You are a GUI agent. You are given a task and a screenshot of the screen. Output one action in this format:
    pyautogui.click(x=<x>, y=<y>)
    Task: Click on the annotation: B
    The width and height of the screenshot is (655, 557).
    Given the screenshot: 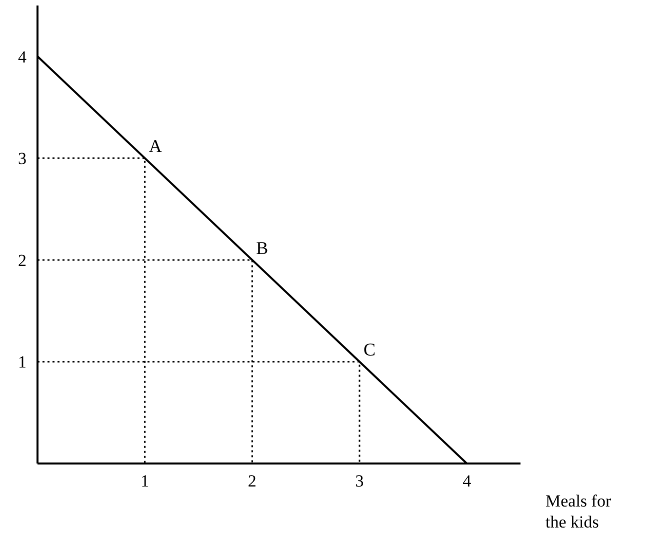 What is the action you would take?
    pyautogui.click(x=262, y=248)
    